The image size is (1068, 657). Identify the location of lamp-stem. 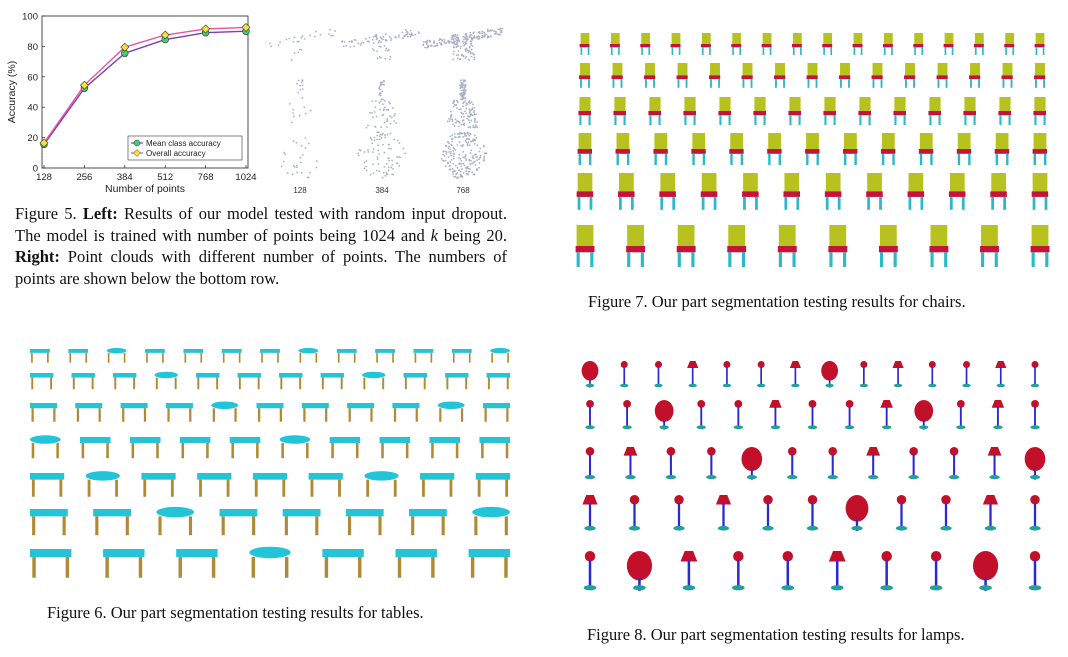
(768, 515).